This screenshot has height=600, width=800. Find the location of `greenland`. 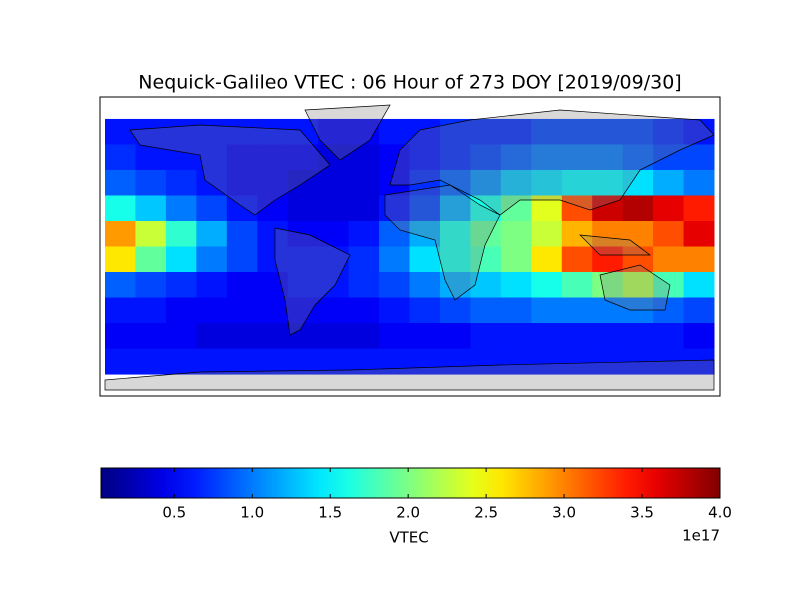

greenland is located at coordinates (347, 132).